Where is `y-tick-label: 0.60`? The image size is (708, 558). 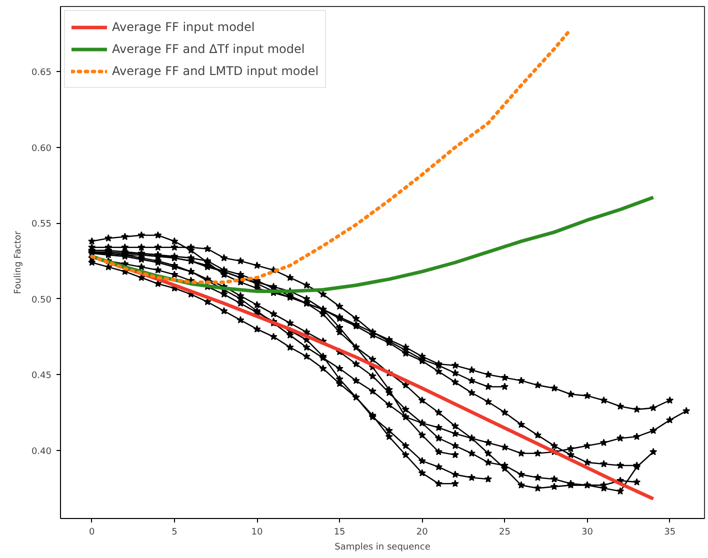
y-tick-label: 0.60 is located at coordinates (41, 149).